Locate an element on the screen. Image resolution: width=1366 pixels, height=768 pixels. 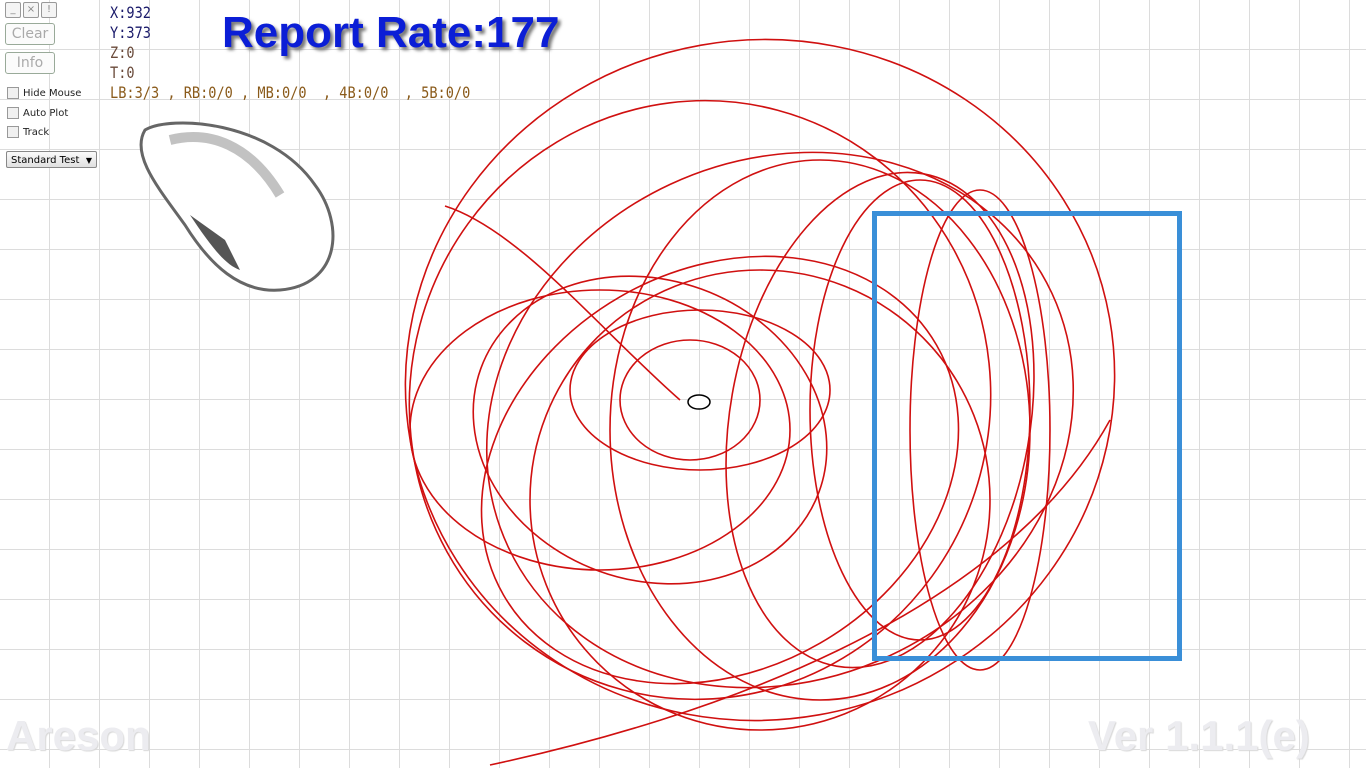
alert-icon: ! is located at coordinates (49, 10).